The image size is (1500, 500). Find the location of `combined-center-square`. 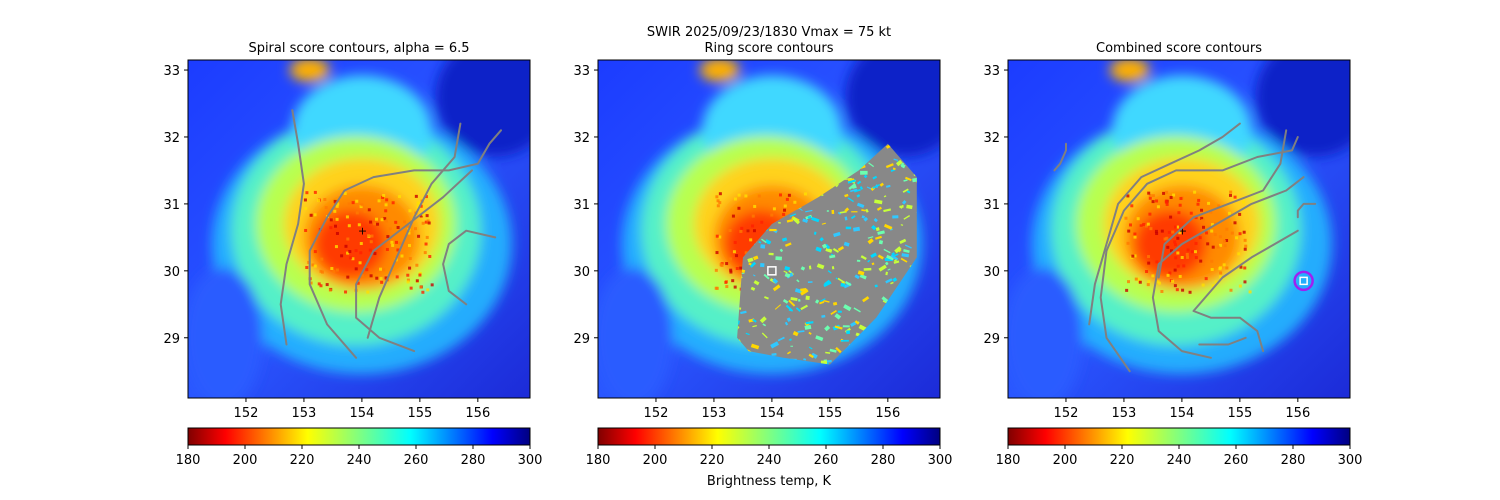

combined-center-square is located at coordinates (1303, 281).